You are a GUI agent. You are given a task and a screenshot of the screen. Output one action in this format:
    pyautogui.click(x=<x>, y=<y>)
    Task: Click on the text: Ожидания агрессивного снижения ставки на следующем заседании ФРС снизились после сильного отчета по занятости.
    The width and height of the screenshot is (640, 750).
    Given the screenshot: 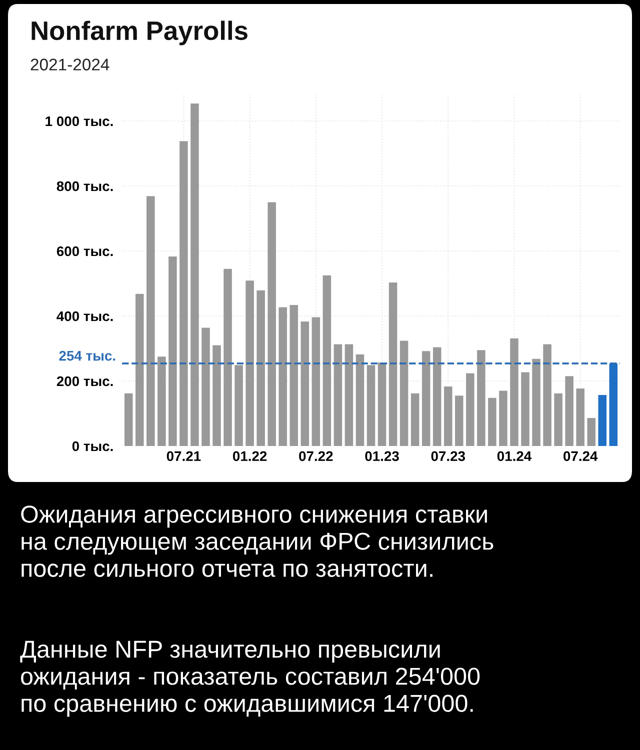 What is the action you would take?
    pyautogui.click(x=257, y=541)
    